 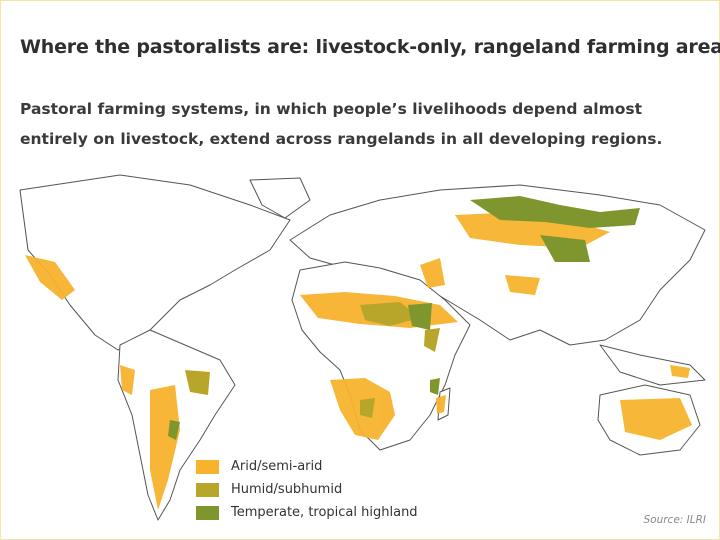 What do you see at coordinates (674, 520) in the screenshot?
I see `source-credit: Source: ILRI` at bounding box center [674, 520].